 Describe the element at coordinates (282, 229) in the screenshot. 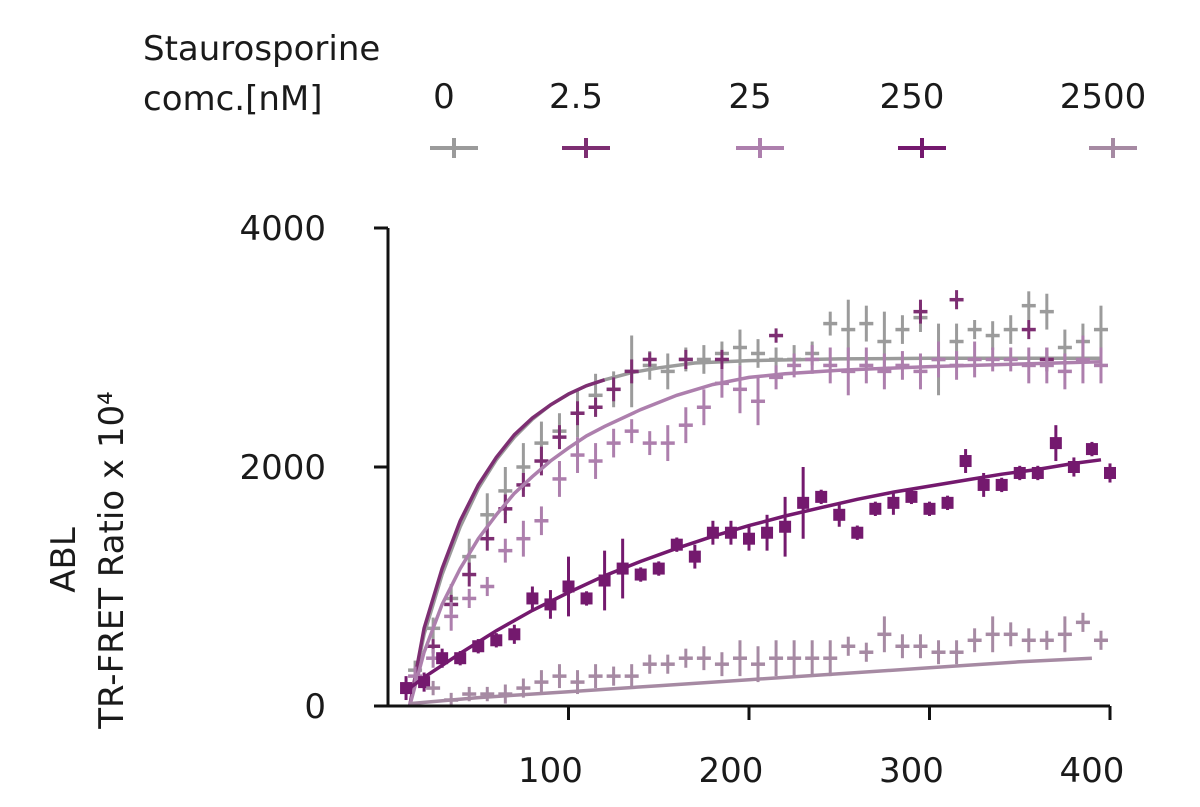

I see `y-tick-label: 4000` at that location.